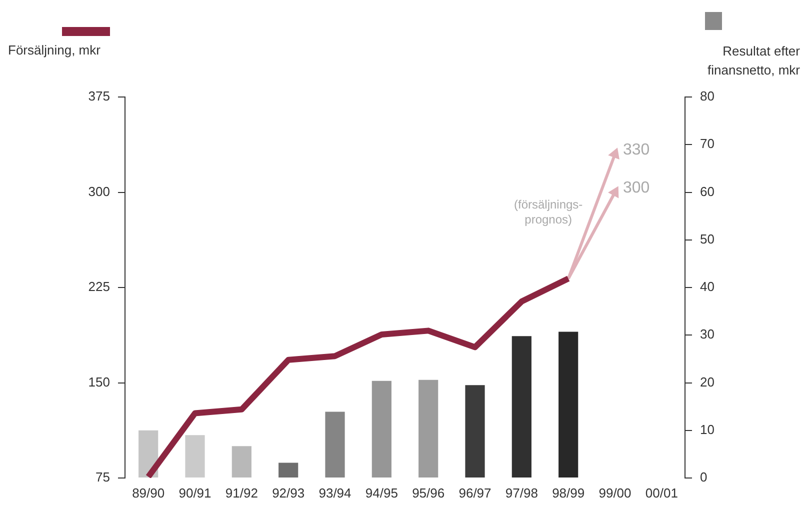 This screenshot has width=802, height=507. I want to click on annotation: (försäljnings- prognos), so click(548, 211).